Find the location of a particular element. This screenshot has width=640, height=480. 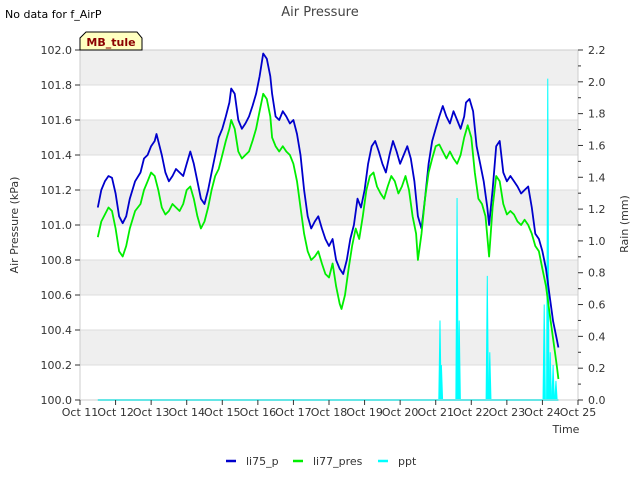

site-label: MB_tule is located at coordinates (110, 42).